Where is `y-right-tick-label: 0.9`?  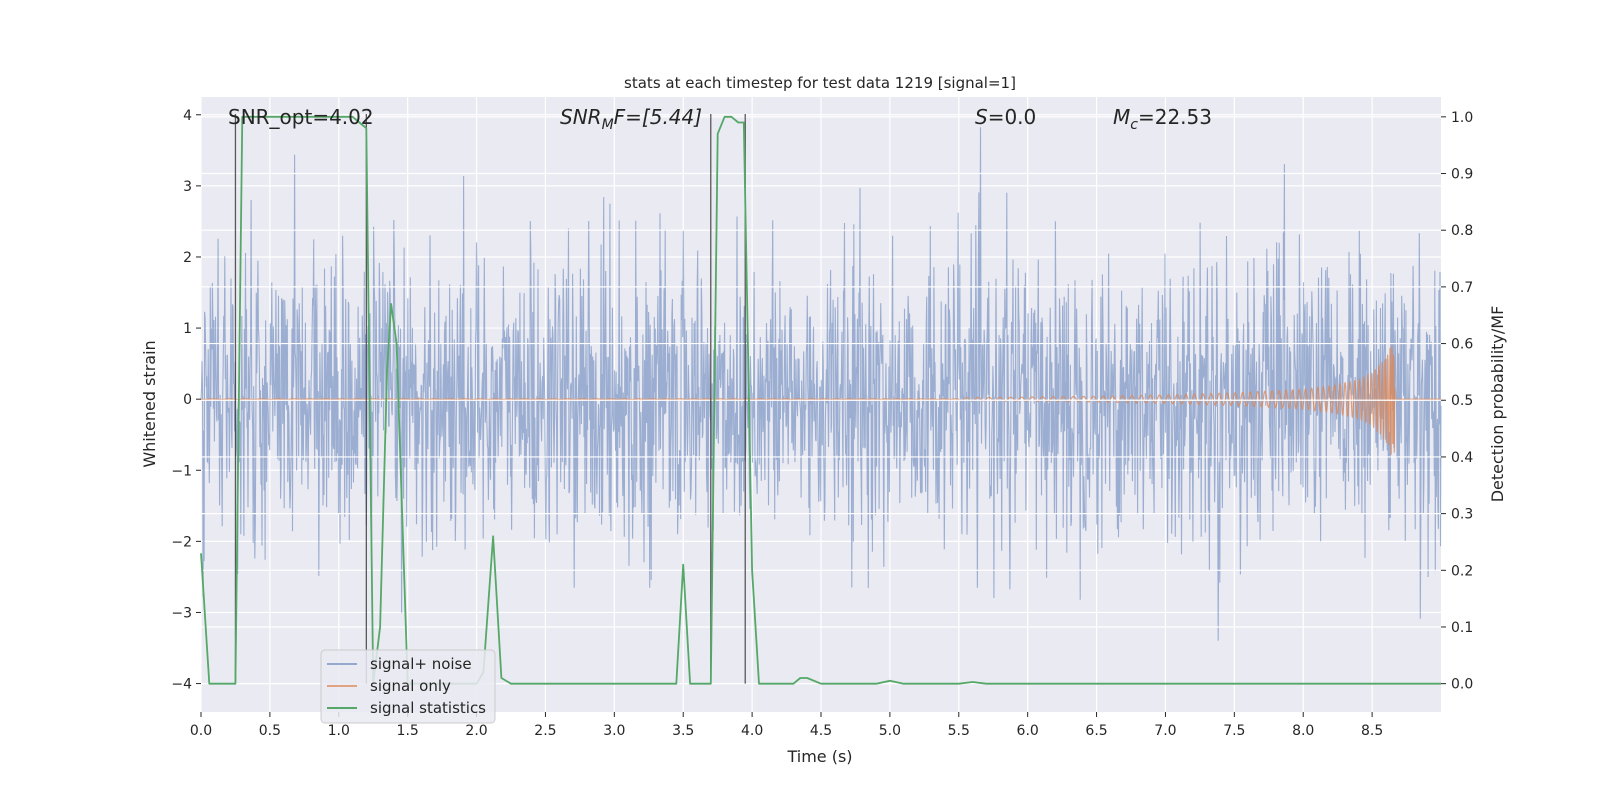 y-right-tick-label: 0.9 is located at coordinates (1462, 175).